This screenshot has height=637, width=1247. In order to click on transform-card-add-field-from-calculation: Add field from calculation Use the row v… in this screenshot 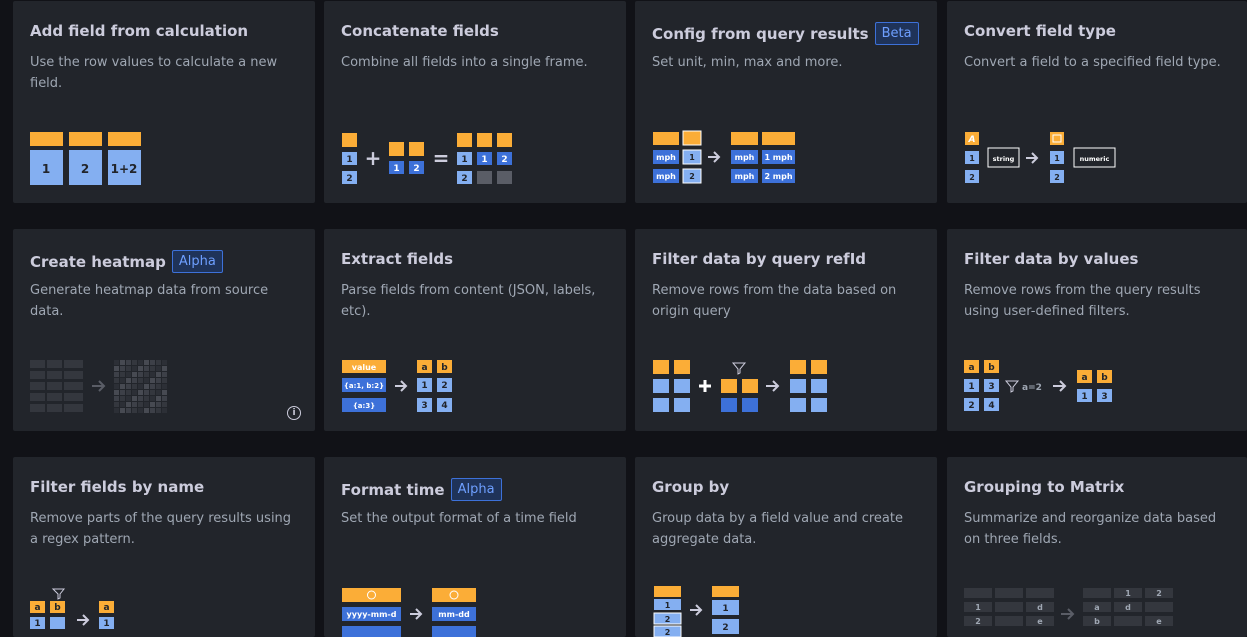, I will do `click(164, 102)`.